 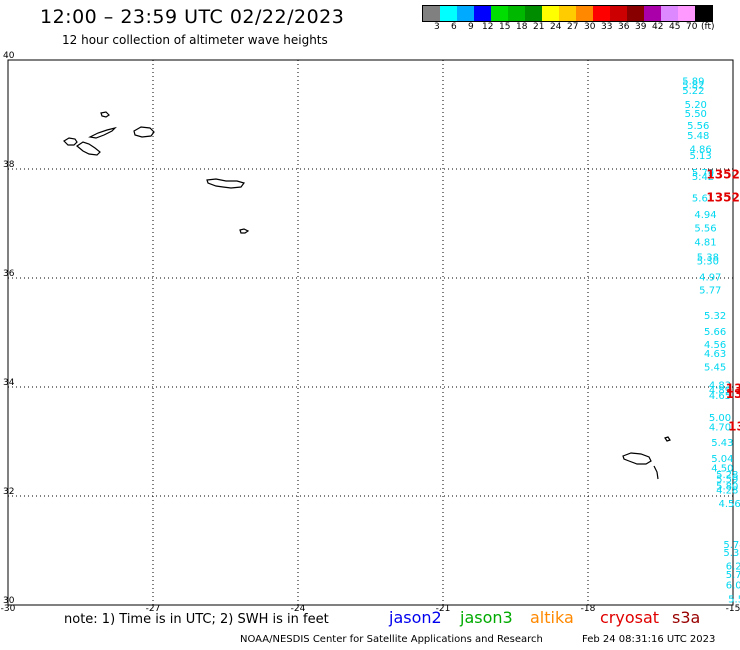 What do you see at coordinates (727, 475) in the screenshot?
I see `swh-value-label: 5.28` at bounding box center [727, 475].